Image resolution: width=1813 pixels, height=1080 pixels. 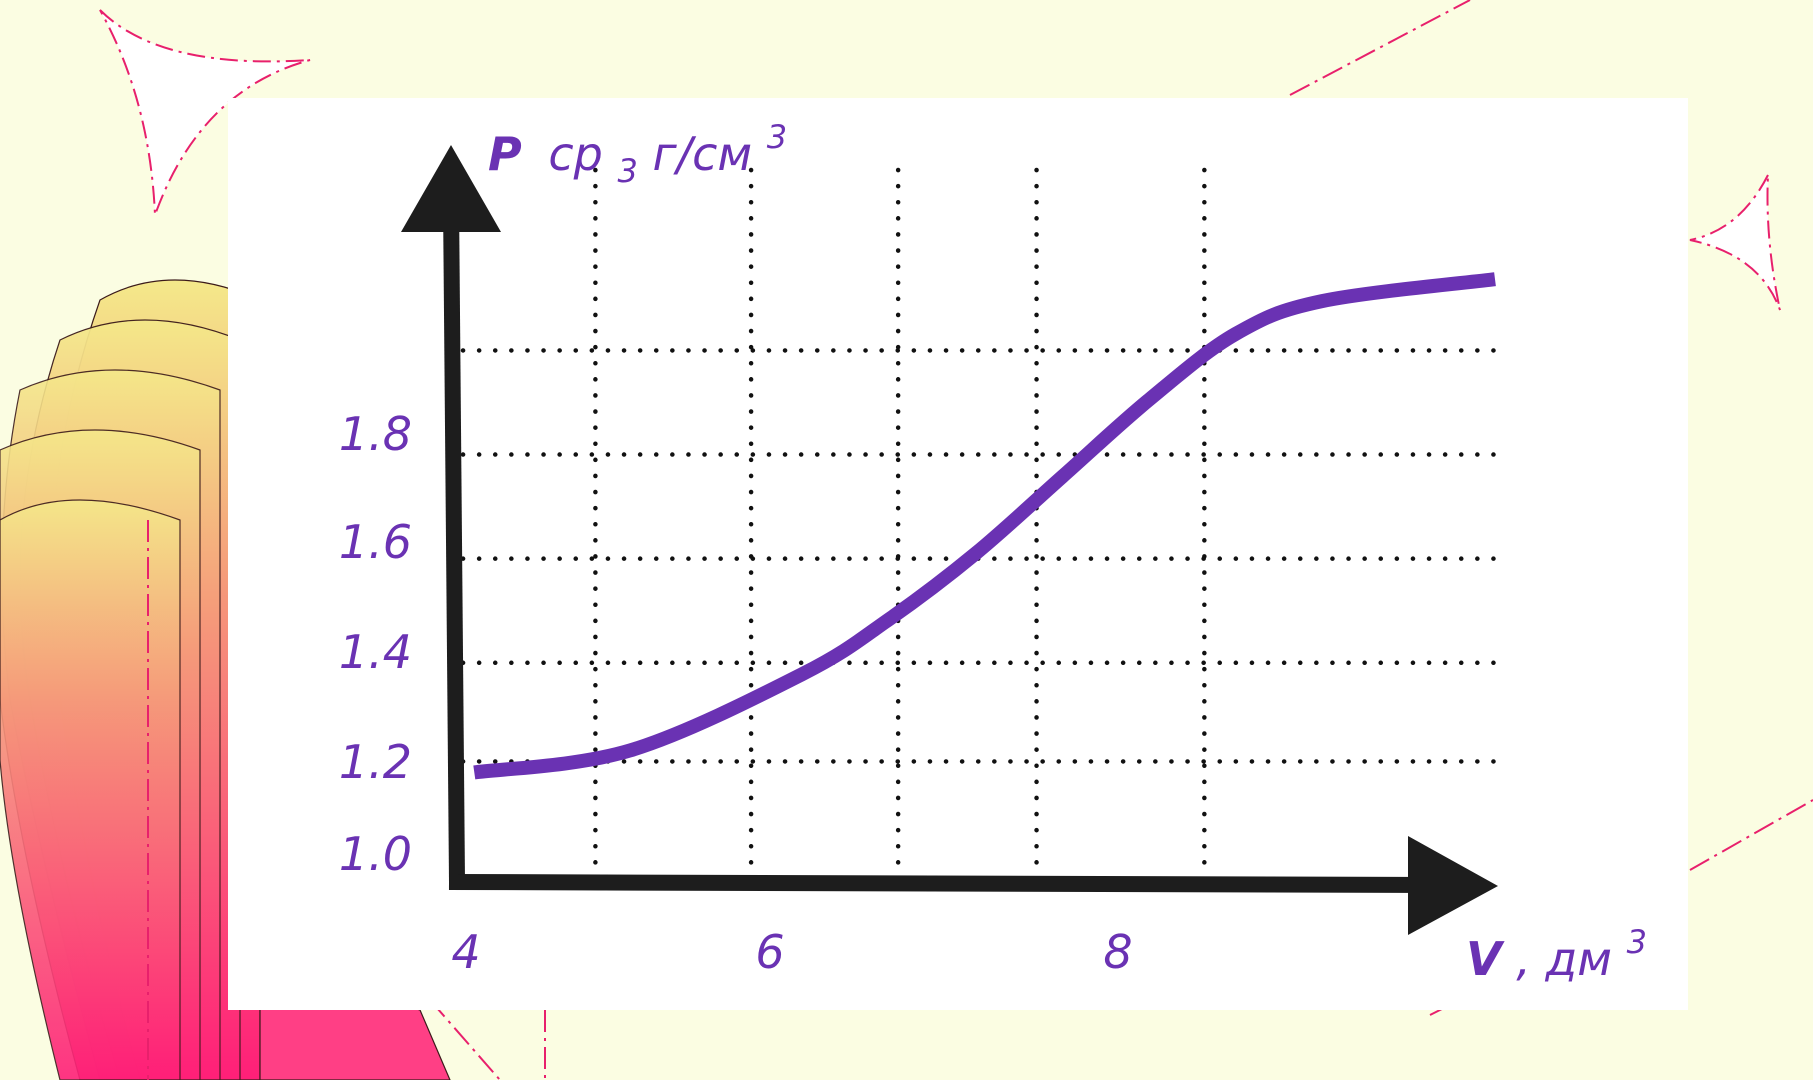 I want to click on y-axis-line, so click(x=454, y=541).